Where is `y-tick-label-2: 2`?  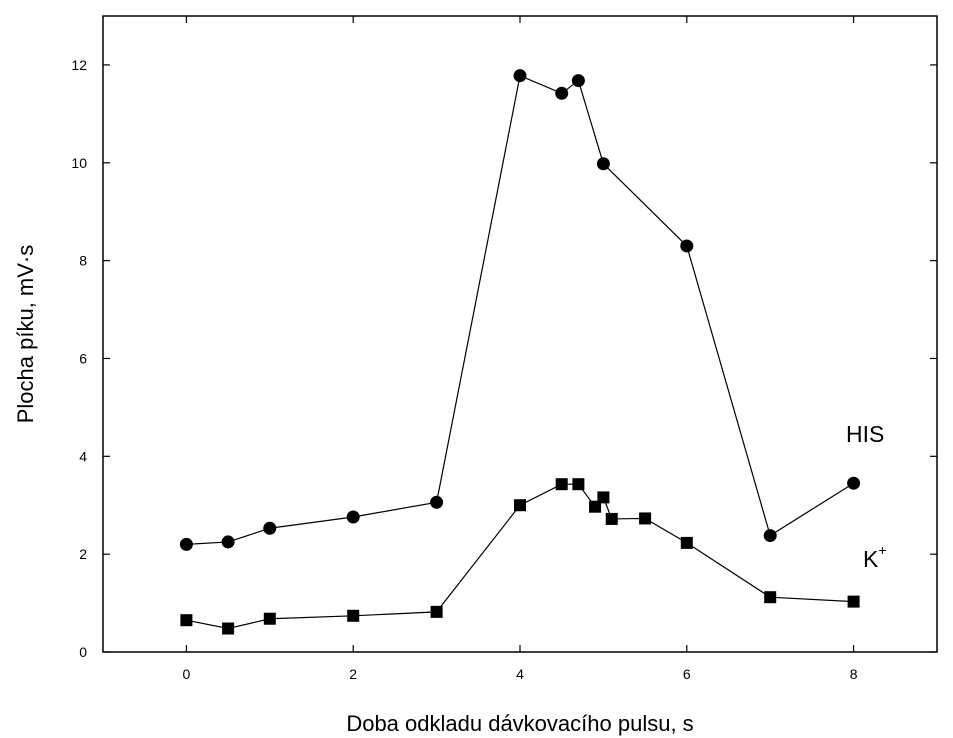 y-tick-label-2: 2 is located at coordinates (83, 554).